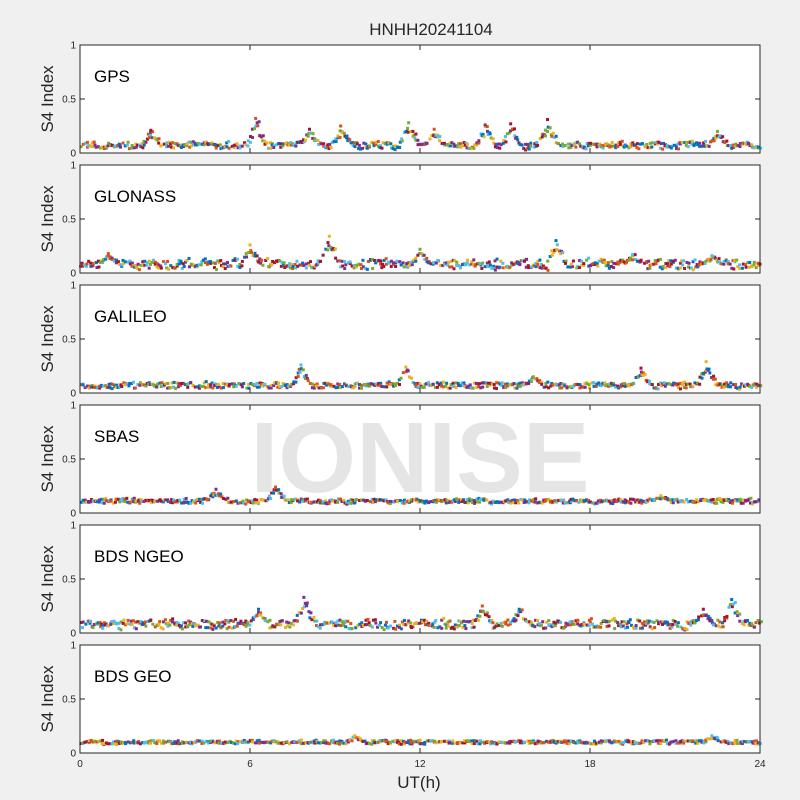 Image resolution: width=800 pixels, height=800 pixels. I want to click on scatter-points, so click(420, 253).